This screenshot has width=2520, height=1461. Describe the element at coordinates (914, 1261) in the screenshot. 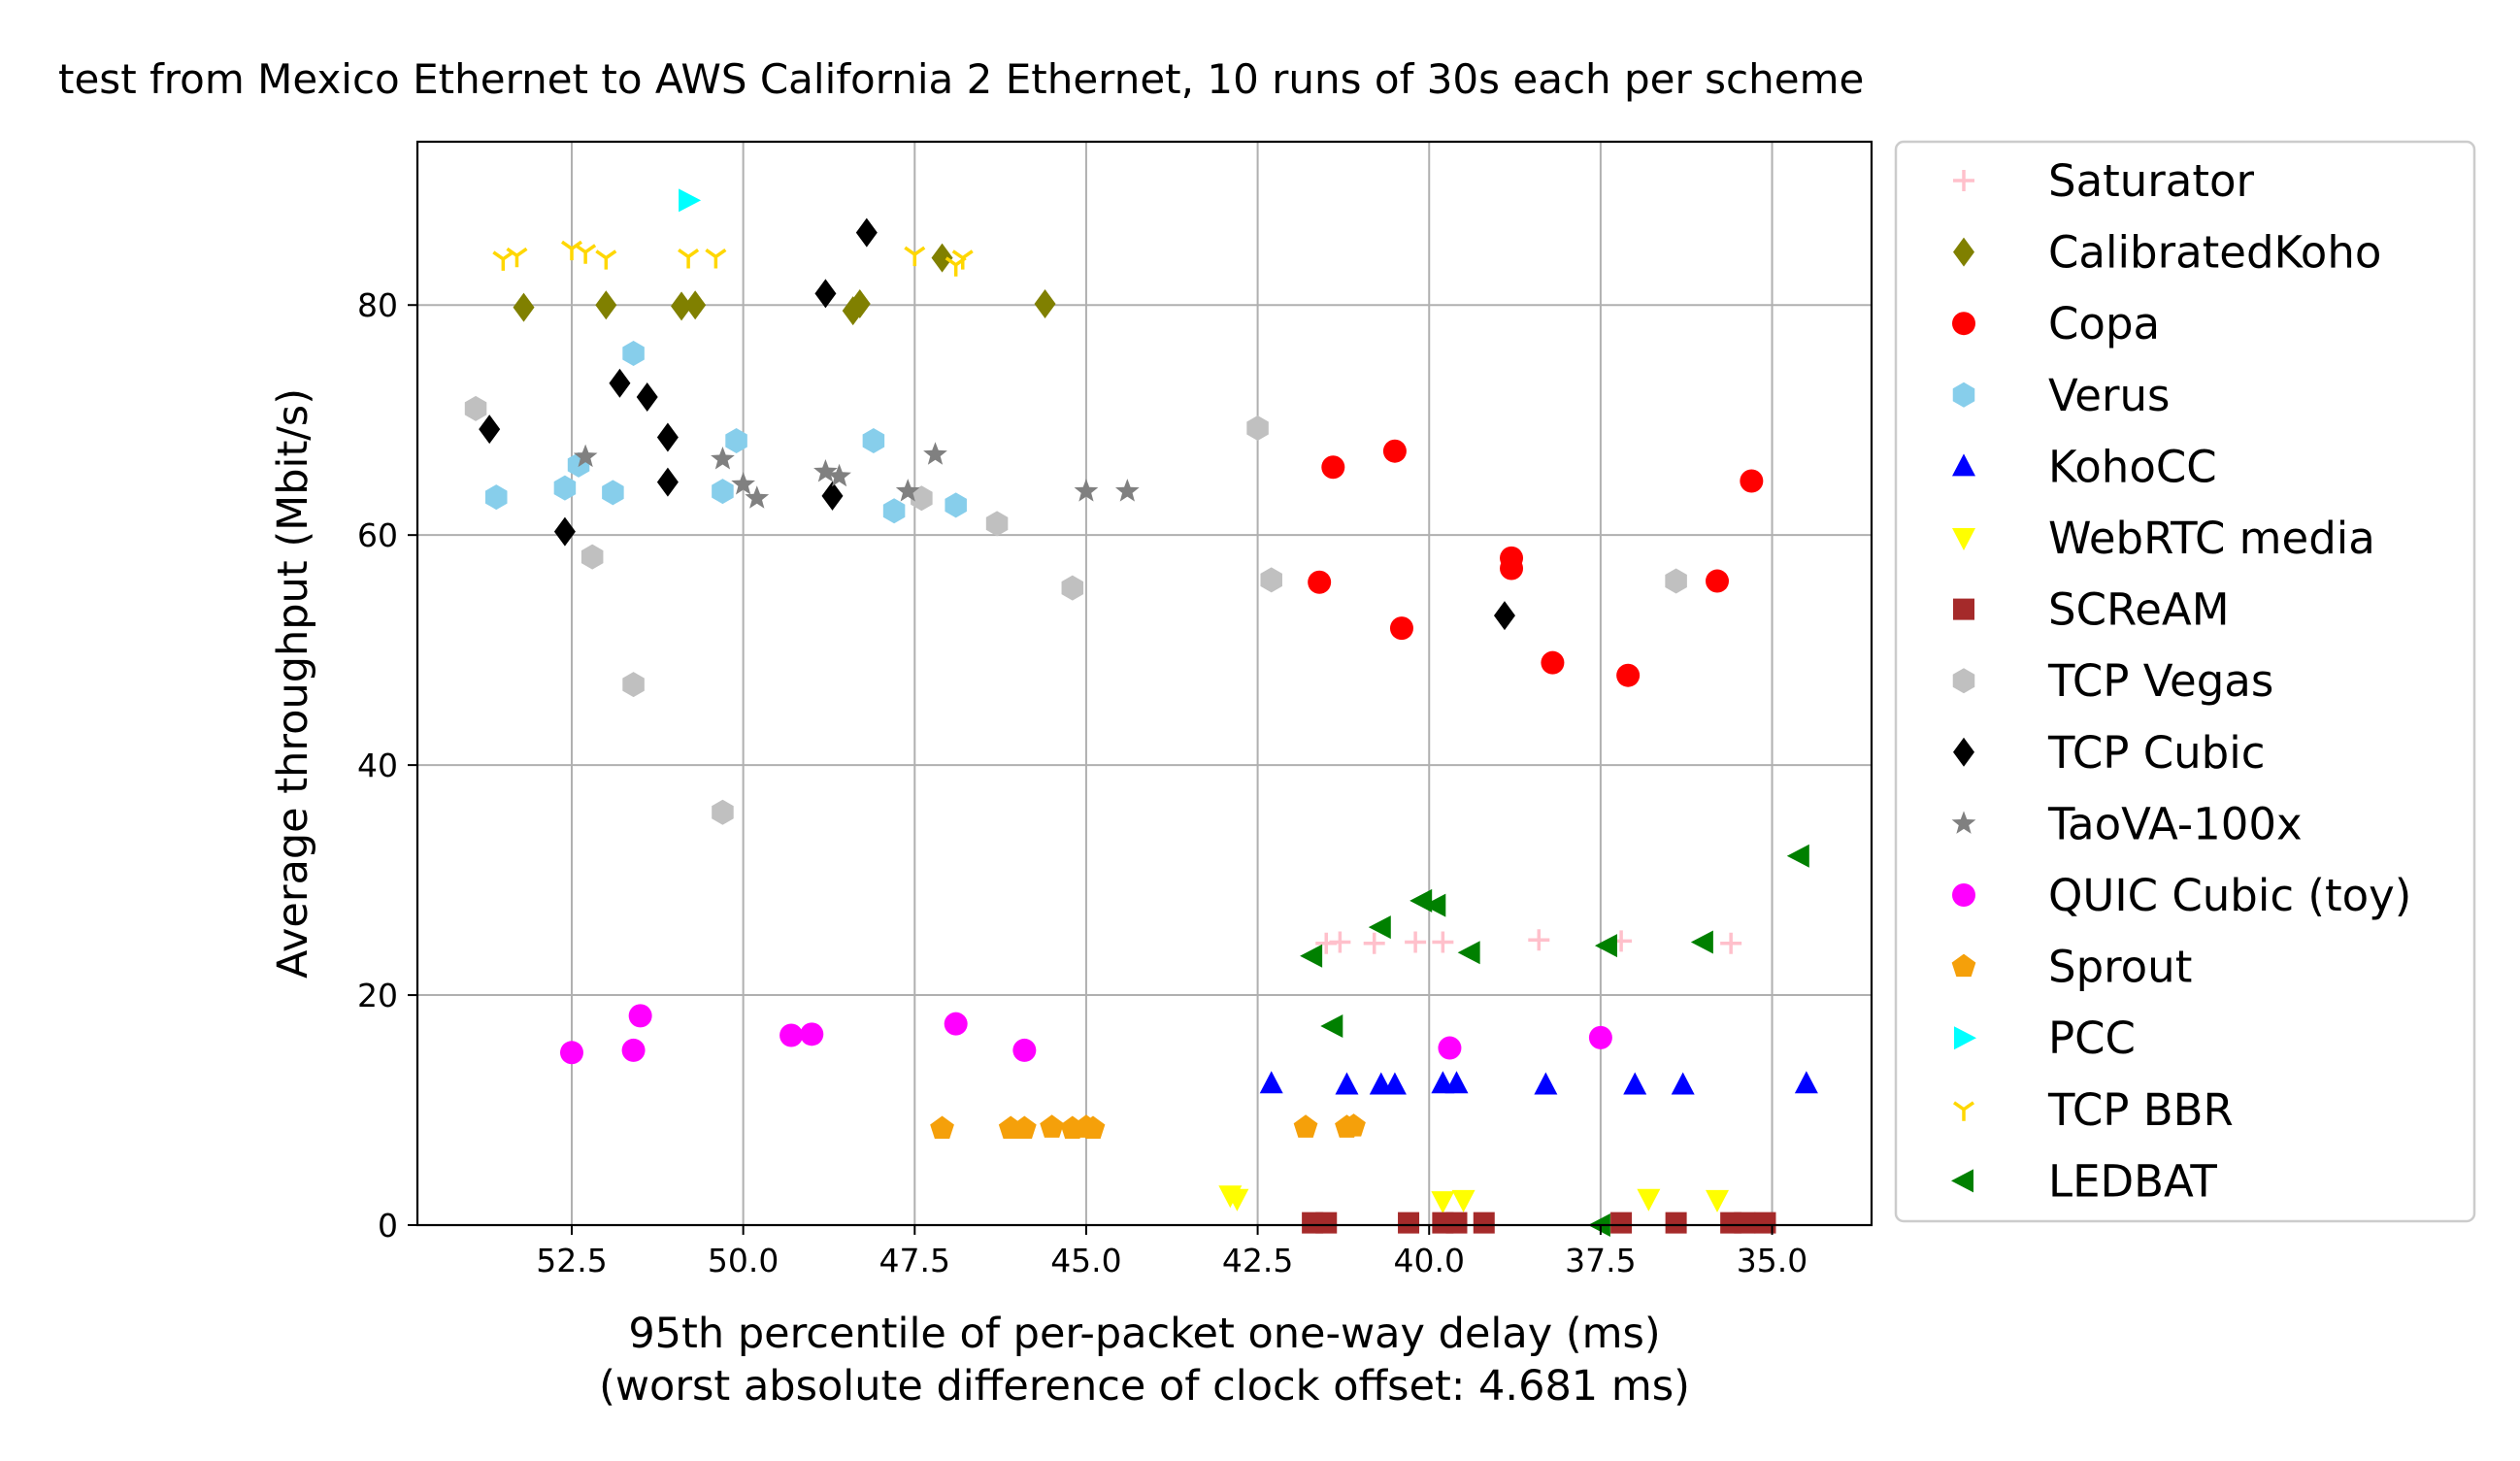

I see `x-tick-label: 47.5` at that location.